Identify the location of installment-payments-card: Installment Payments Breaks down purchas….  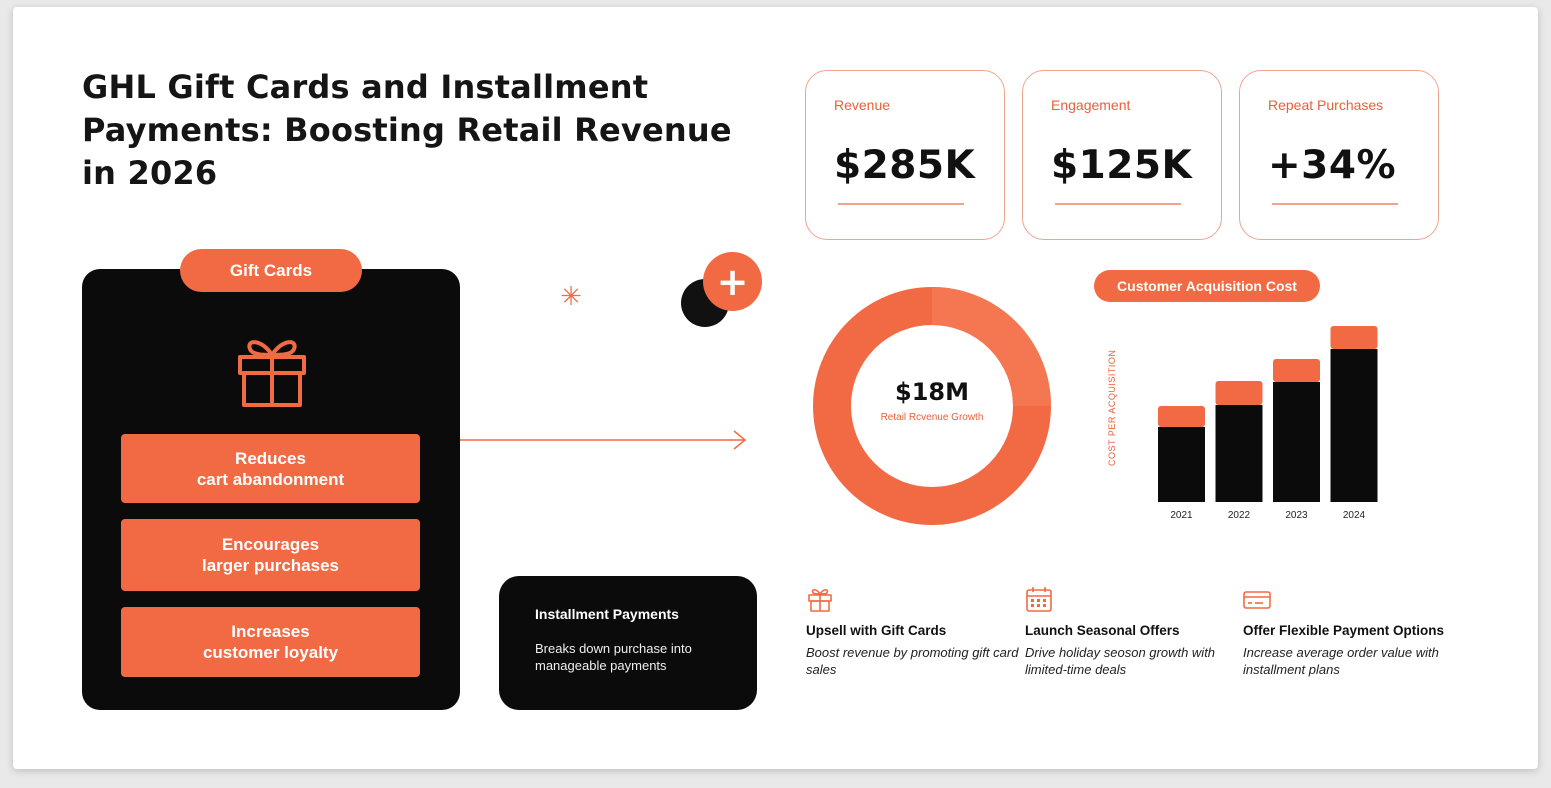
(628, 643).